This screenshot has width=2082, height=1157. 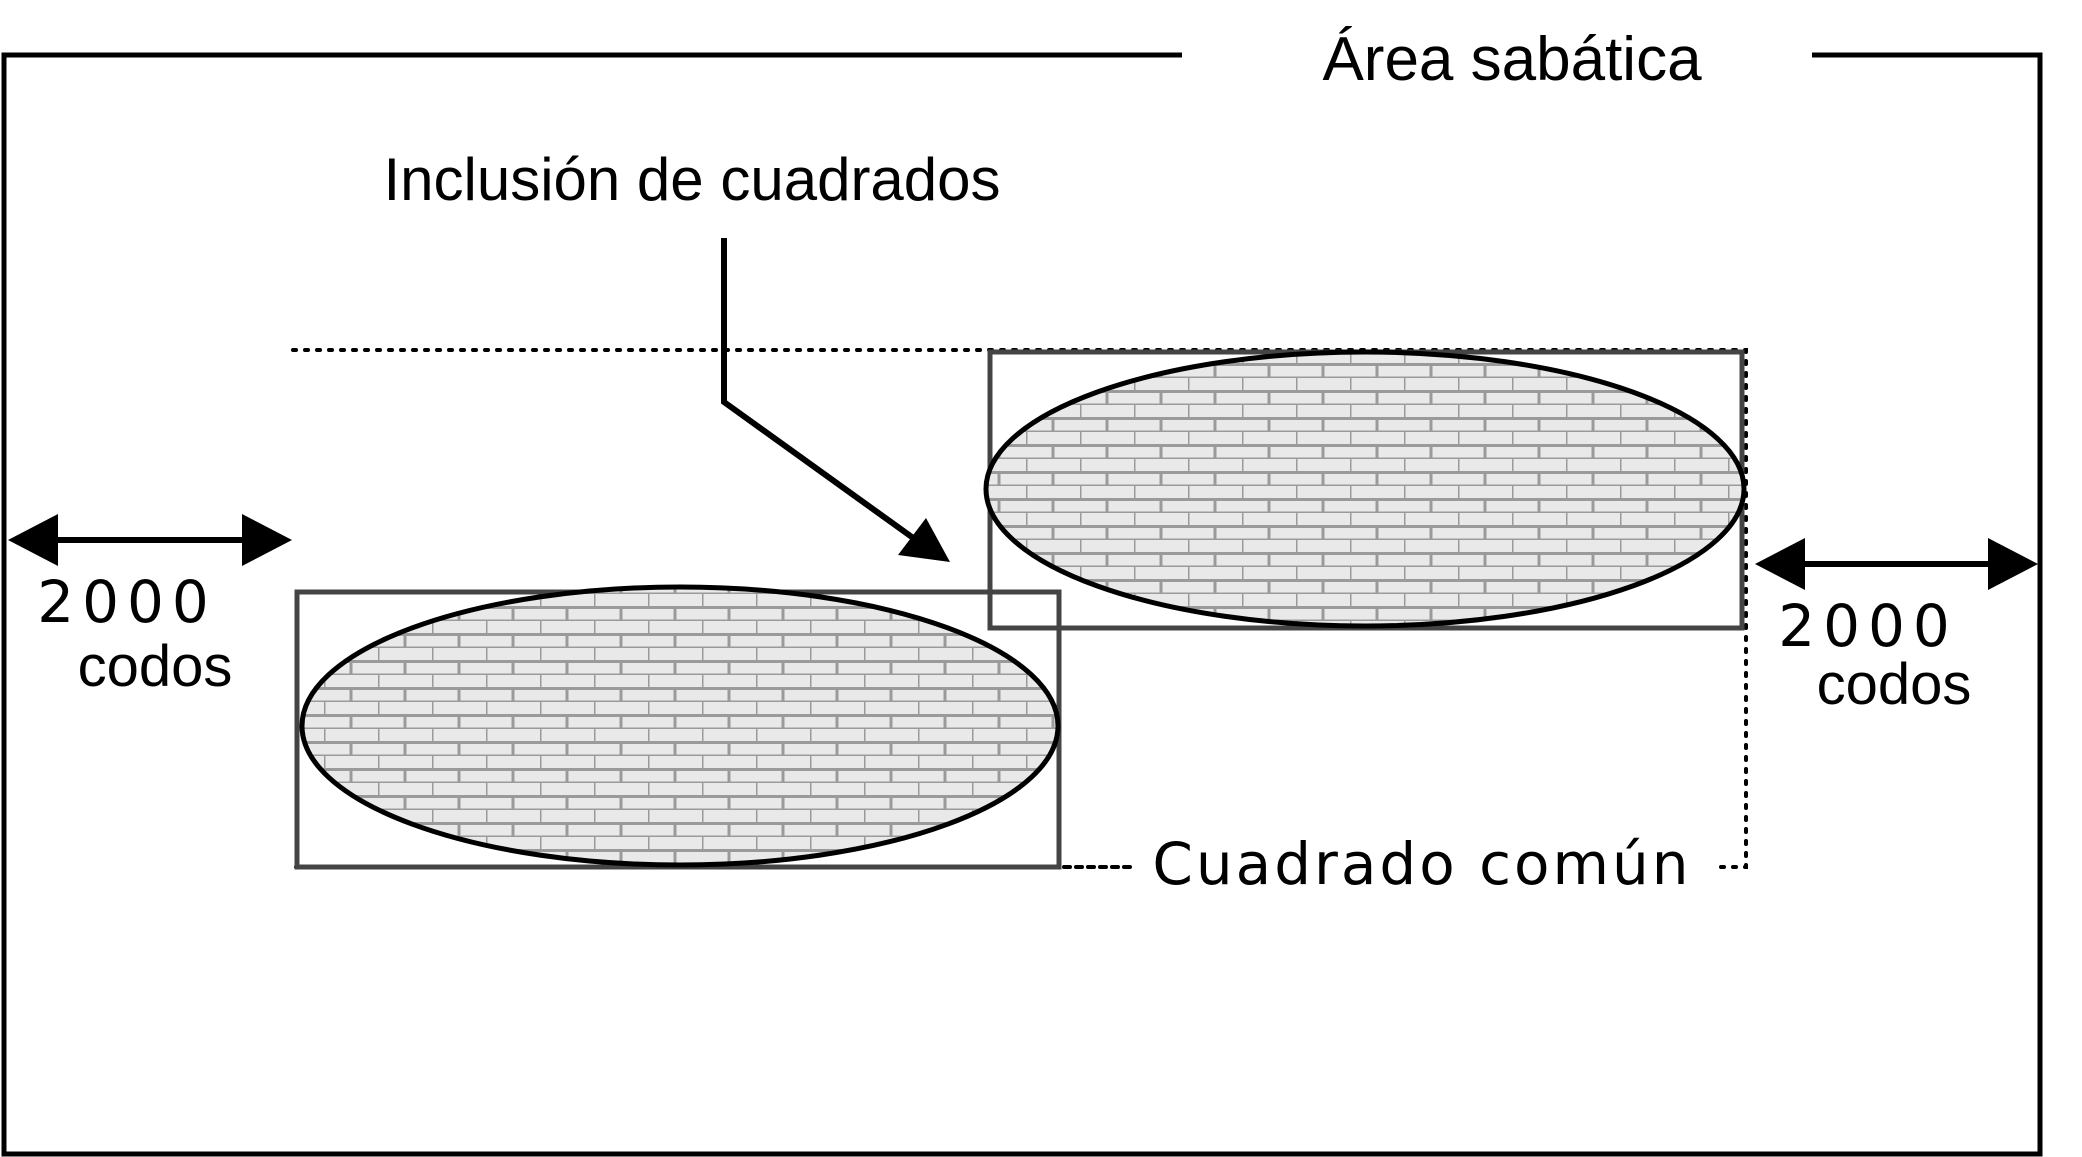 What do you see at coordinates (1894, 684) in the screenshot?
I see `right-distance-unit: codos` at bounding box center [1894, 684].